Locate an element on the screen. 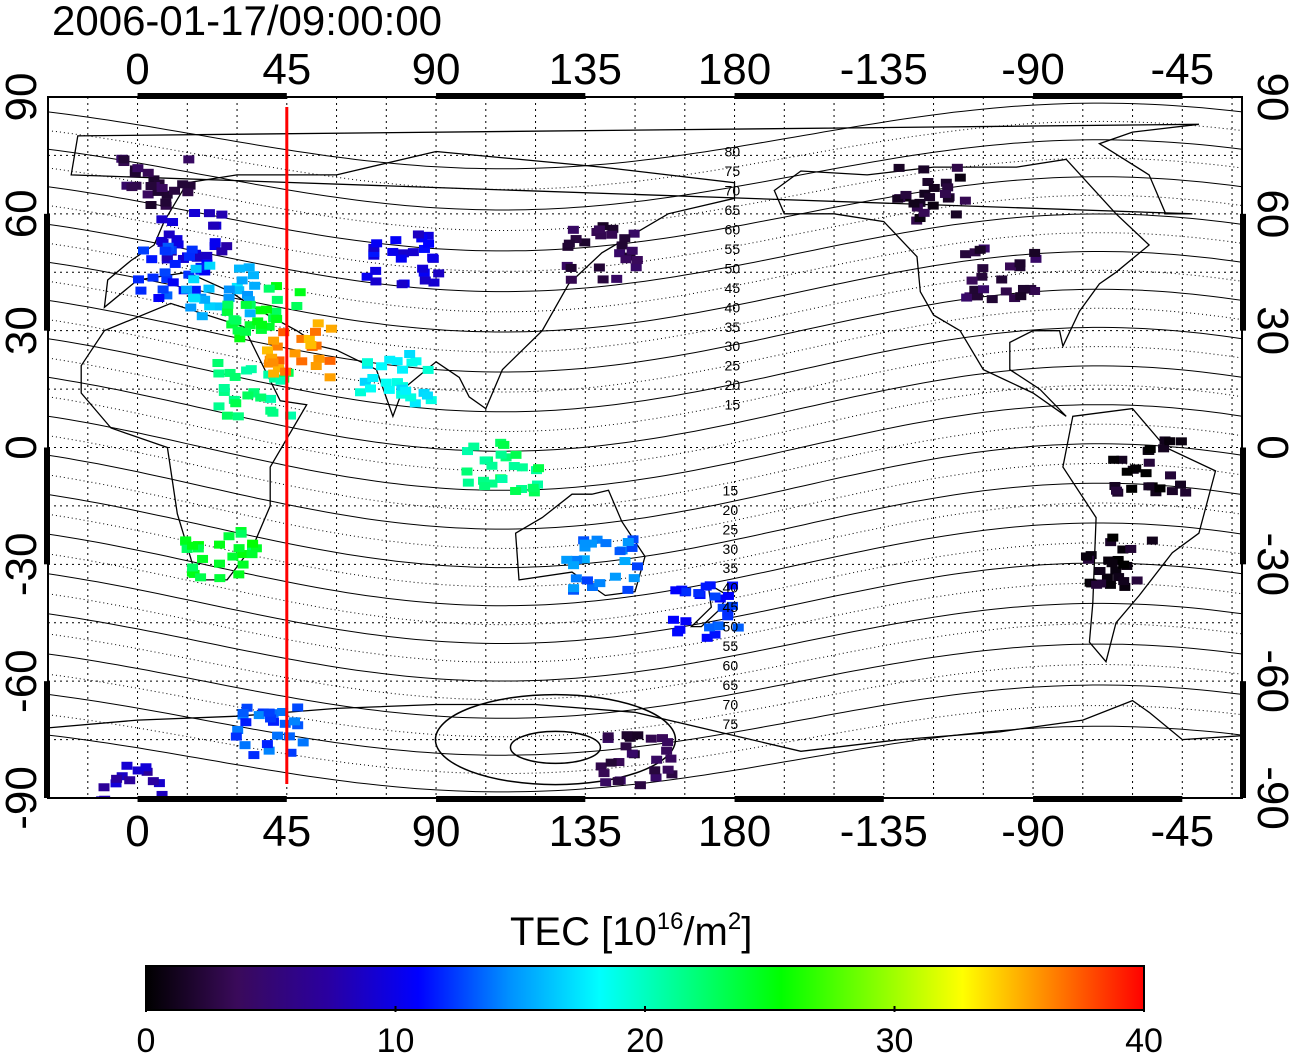 This screenshot has height=1057, width=1292. top-tick-label: 135 is located at coordinates (585, 69).